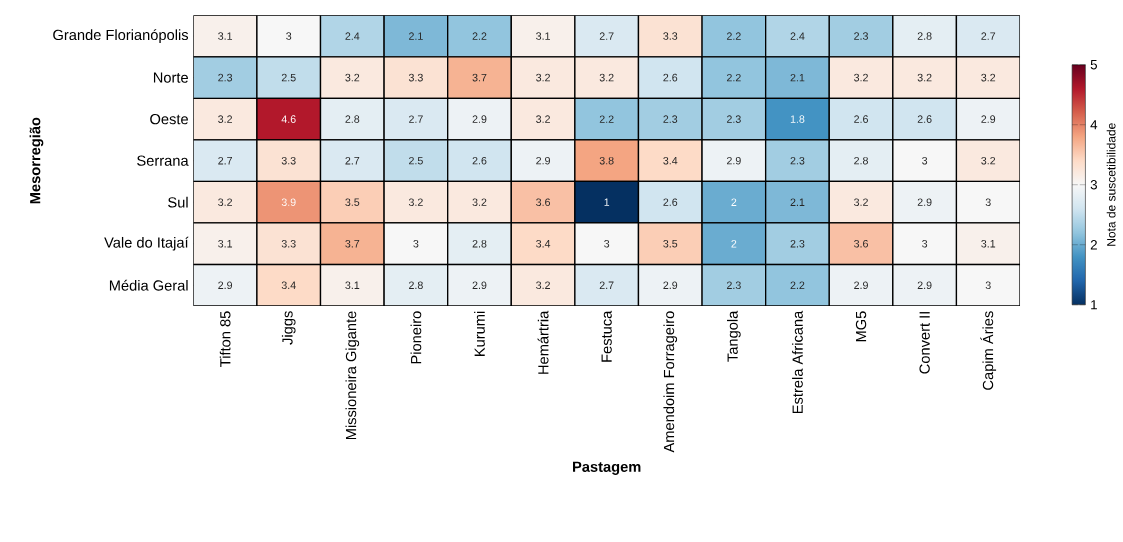 The width and height of the screenshot is (1123, 542). What do you see at coordinates (1111, 184) in the screenshot?
I see `color-bar-title: Nota de suscetibilidade` at bounding box center [1111, 184].